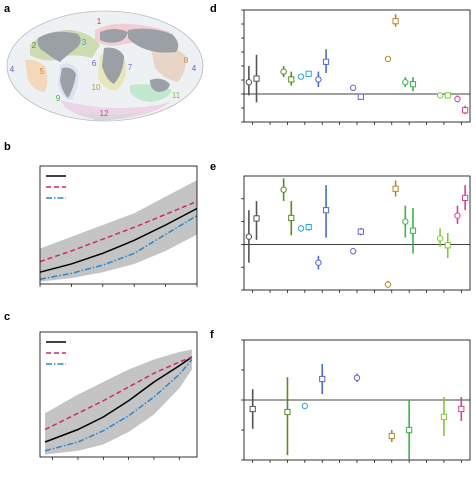 This screenshot has width=476, height=500. Describe the element at coordinates (213, 9) in the screenshot. I see `panel-d-label: d` at that location.